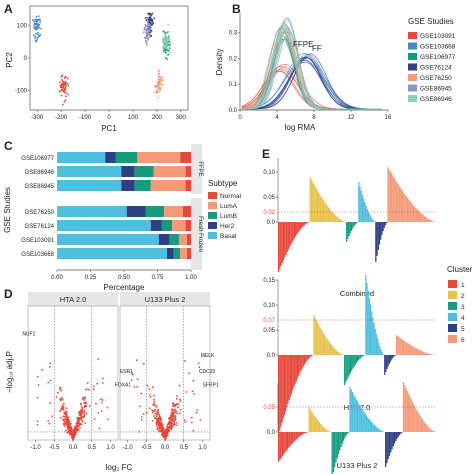 The height and width of the screenshot is (474, 474). I want to click on subtype-bar-segment-Normal, so click(189, 253).